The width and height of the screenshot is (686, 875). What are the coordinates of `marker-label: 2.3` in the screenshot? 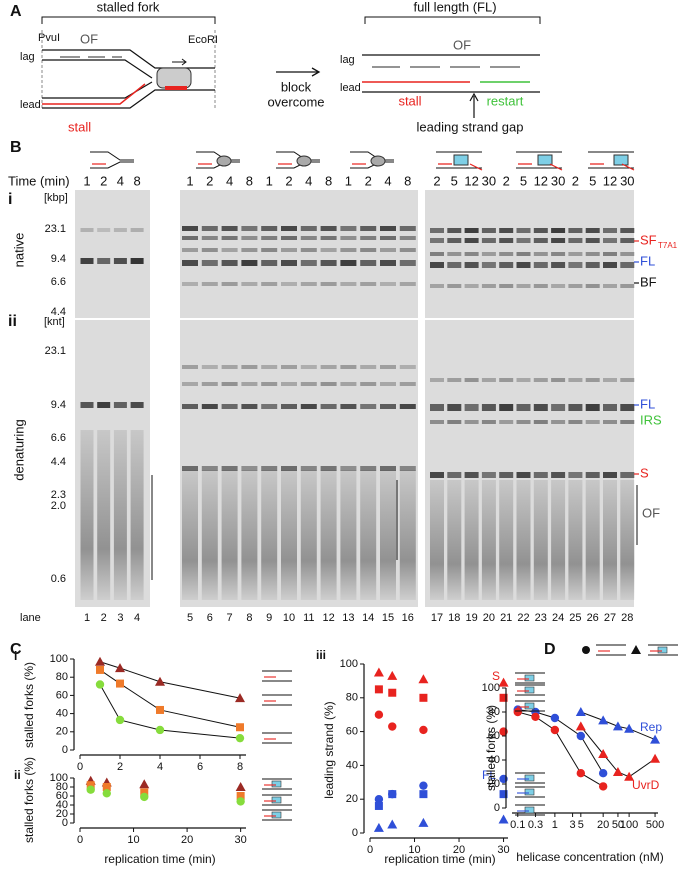 It's located at (58, 495).